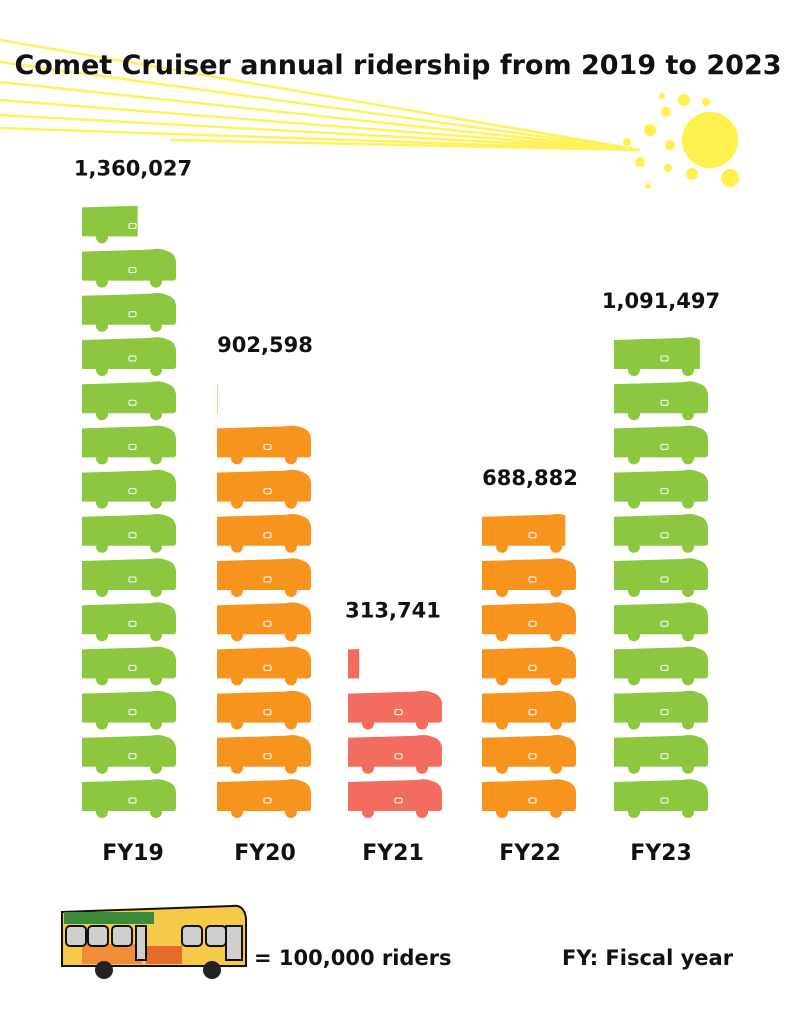 This screenshot has width=796, height=1024. What do you see at coordinates (129, 511) in the screenshot?
I see `bar-FY19` at bounding box center [129, 511].